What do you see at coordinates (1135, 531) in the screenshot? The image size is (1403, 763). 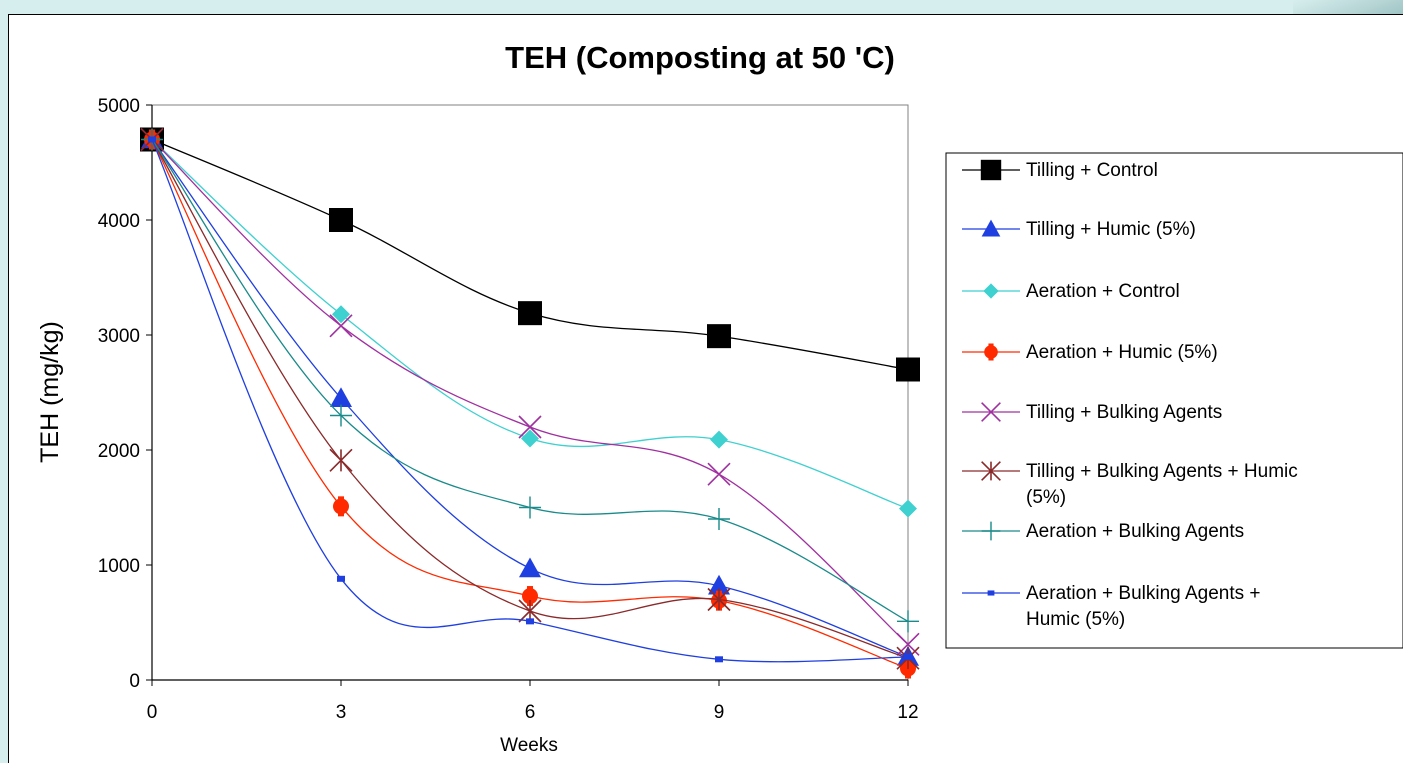 I see `legend-label: Aeration + Bulking Agents` at bounding box center [1135, 531].